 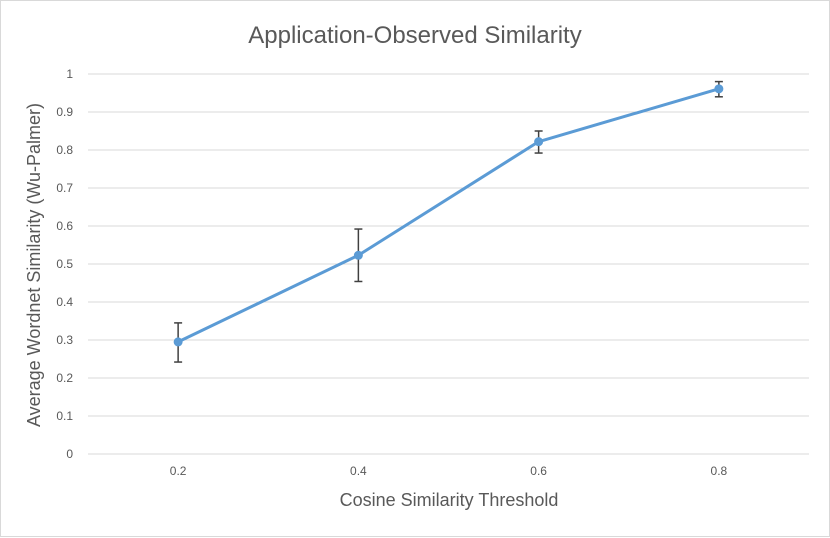 What do you see at coordinates (449, 500) in the screenshot?
I see `x-axis-title: Cosine Similarity Threshold` at bounding box center [449, 500].